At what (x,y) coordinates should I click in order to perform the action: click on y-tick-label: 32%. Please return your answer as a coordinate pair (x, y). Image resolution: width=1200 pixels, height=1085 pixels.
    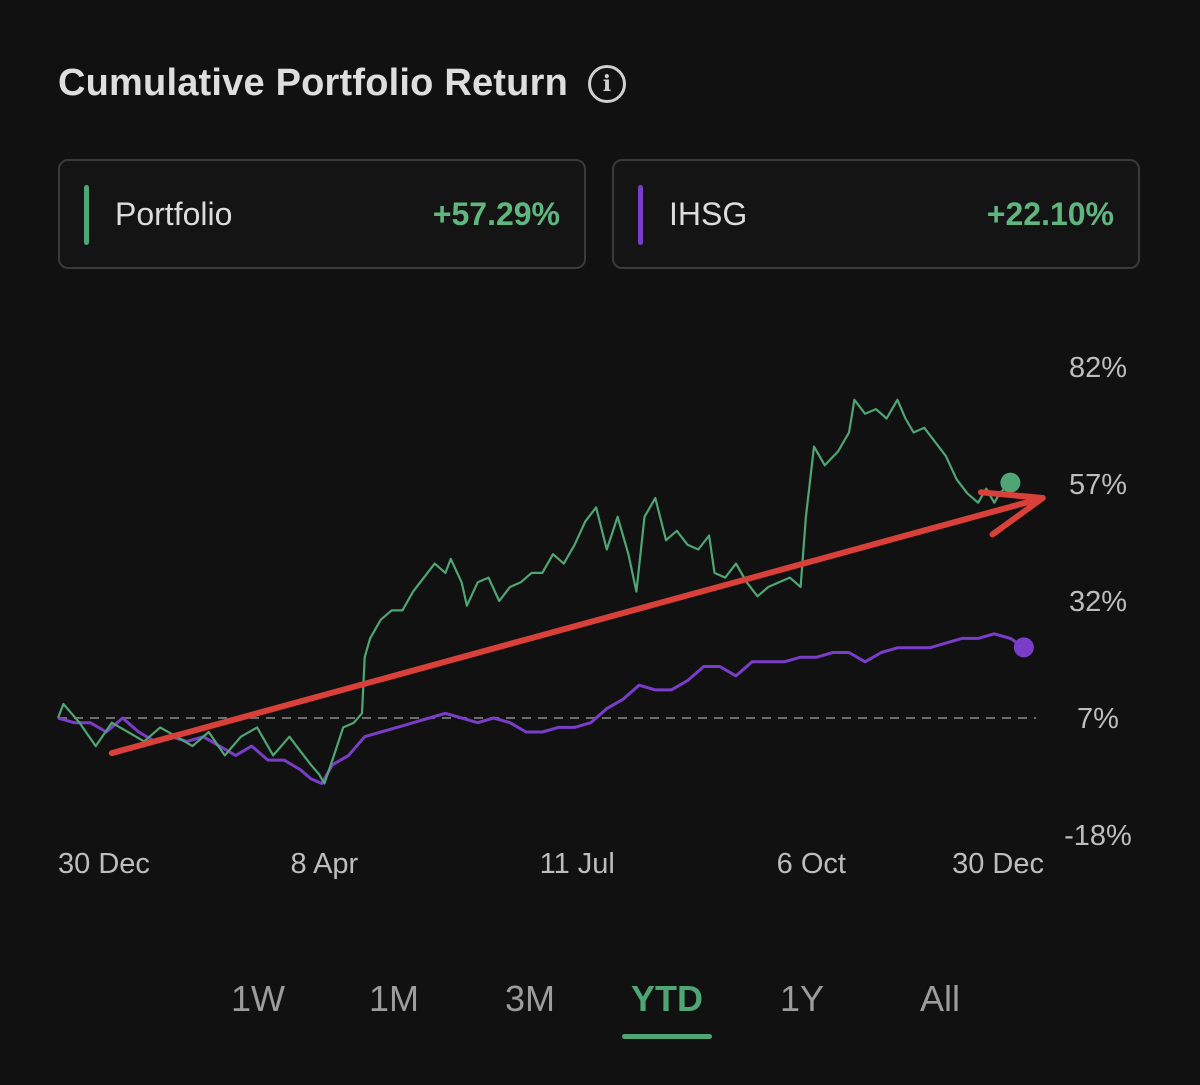
    Looking at the image, I should click on (1098, 602).